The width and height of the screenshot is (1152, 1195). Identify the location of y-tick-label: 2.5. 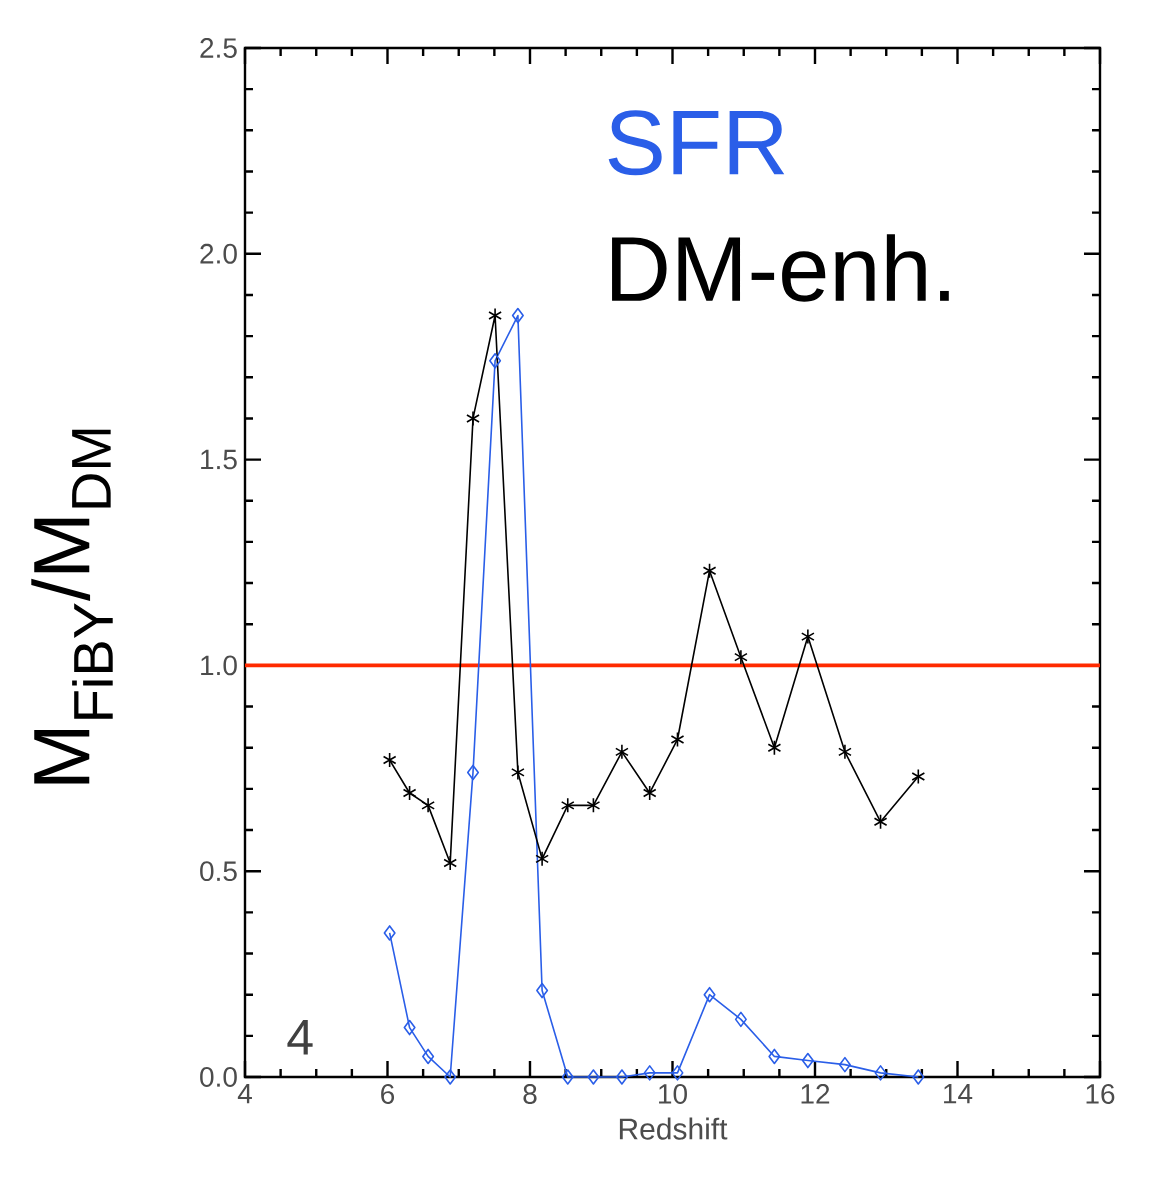
(218, 48).